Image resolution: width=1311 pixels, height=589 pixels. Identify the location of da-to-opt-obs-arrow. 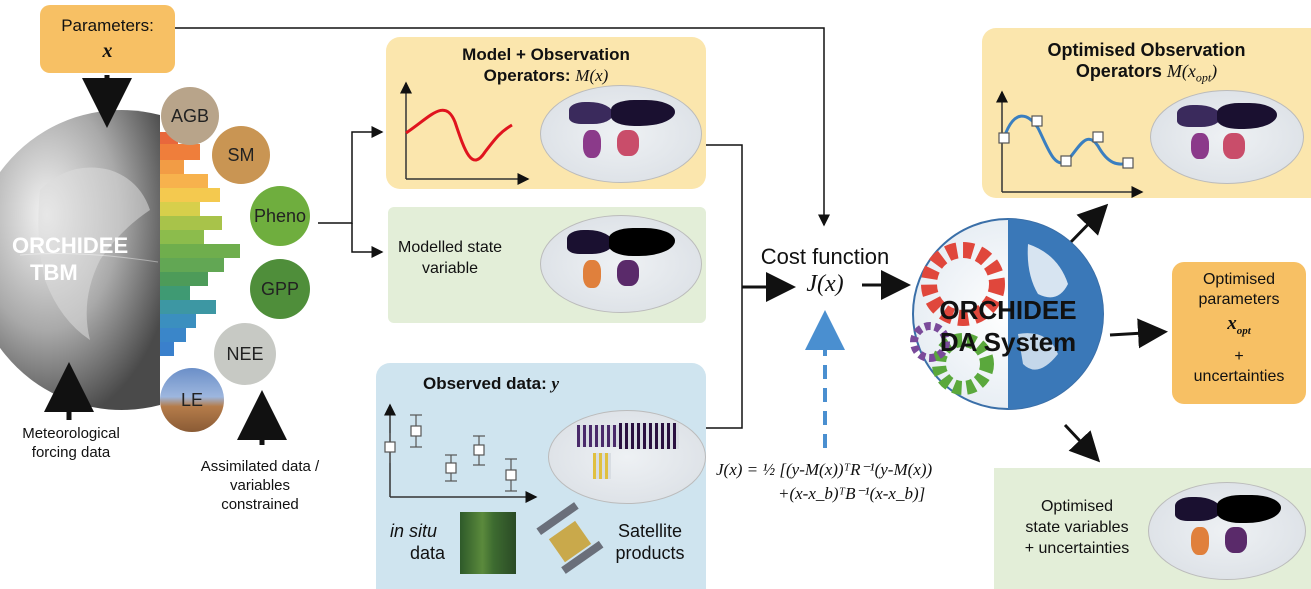
(1087, 225).